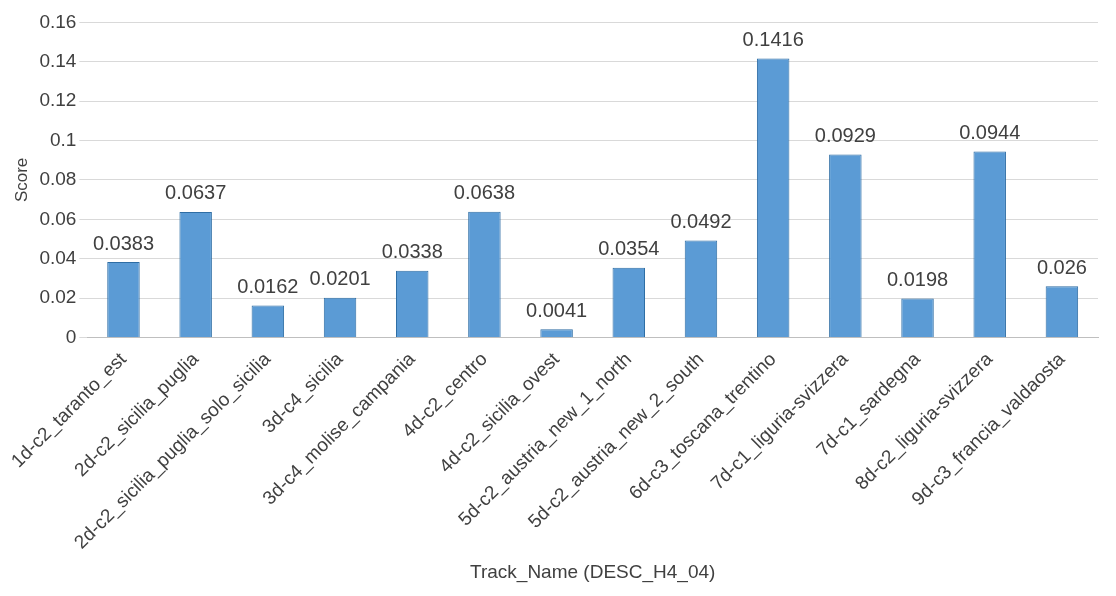  What do you see at coordinates (845, 135) in the screenshot?
I see `data-label: 0.0929` at bounding box center [845, 135].